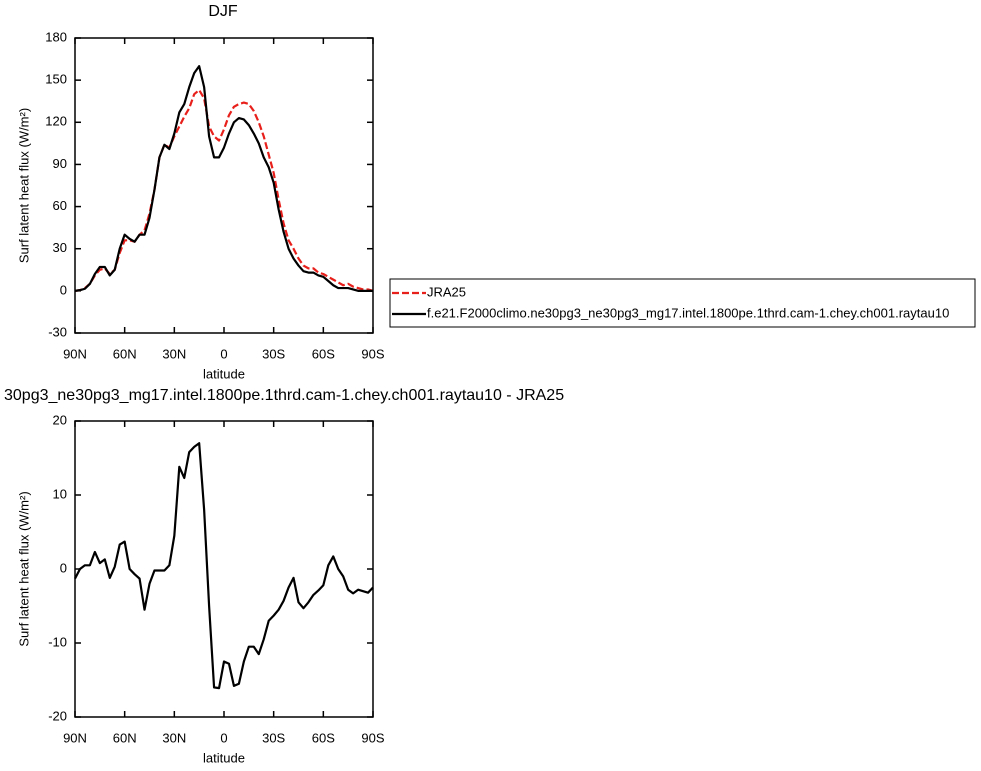 Image resolution: width=981 pixels, height=771 pixels. What do you see at coordinates (60, 163) in the screenshot?
I see `y-tick-label: 90` at bounding box center [60, 163].